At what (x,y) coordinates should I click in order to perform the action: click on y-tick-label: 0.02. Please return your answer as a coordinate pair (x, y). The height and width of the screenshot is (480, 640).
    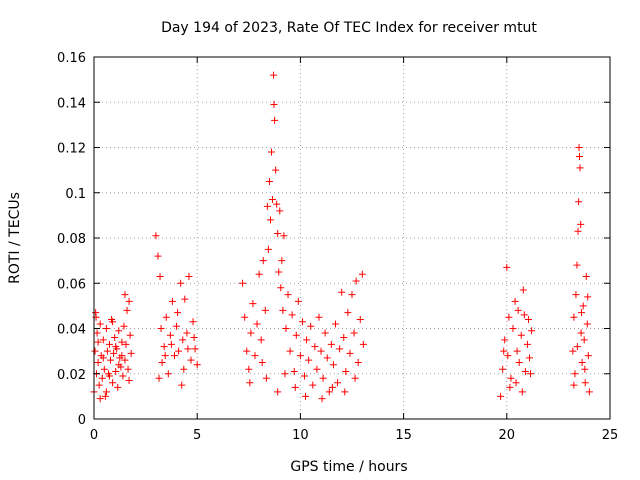
    Looking at the image, I should click on (71, 375).